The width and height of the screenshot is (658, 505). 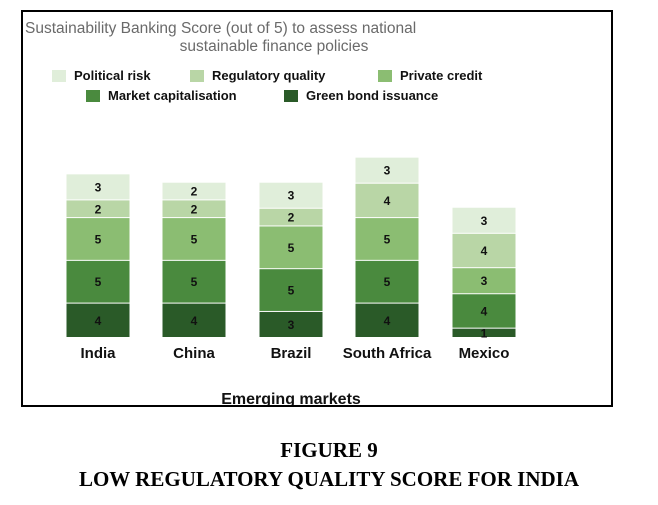 I want to click on bar-mexico-regulatory-quality, so click(x=484, y=250).